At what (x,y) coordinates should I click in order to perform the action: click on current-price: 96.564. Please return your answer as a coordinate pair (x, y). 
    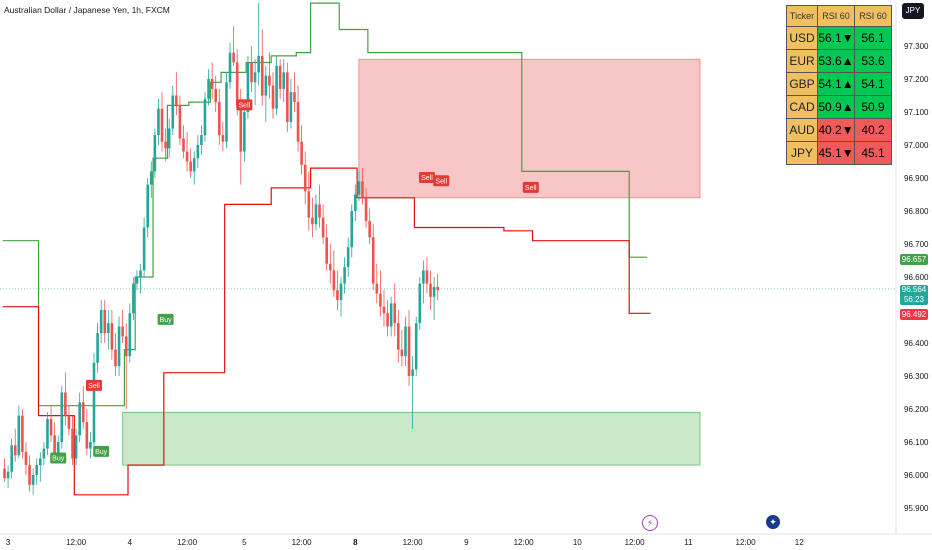
    Looking at the image, I should click on (914, 289).